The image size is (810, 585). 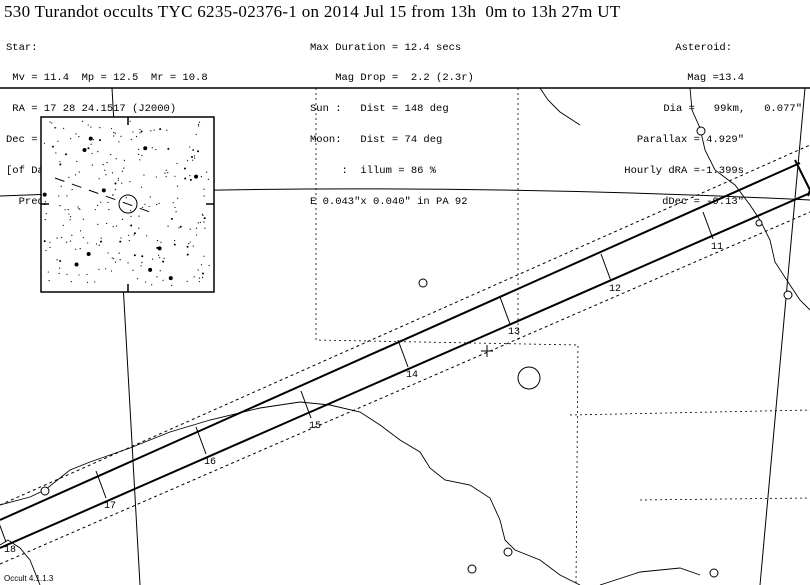 I want to click on longitude-line, so click(x=782, y=336).